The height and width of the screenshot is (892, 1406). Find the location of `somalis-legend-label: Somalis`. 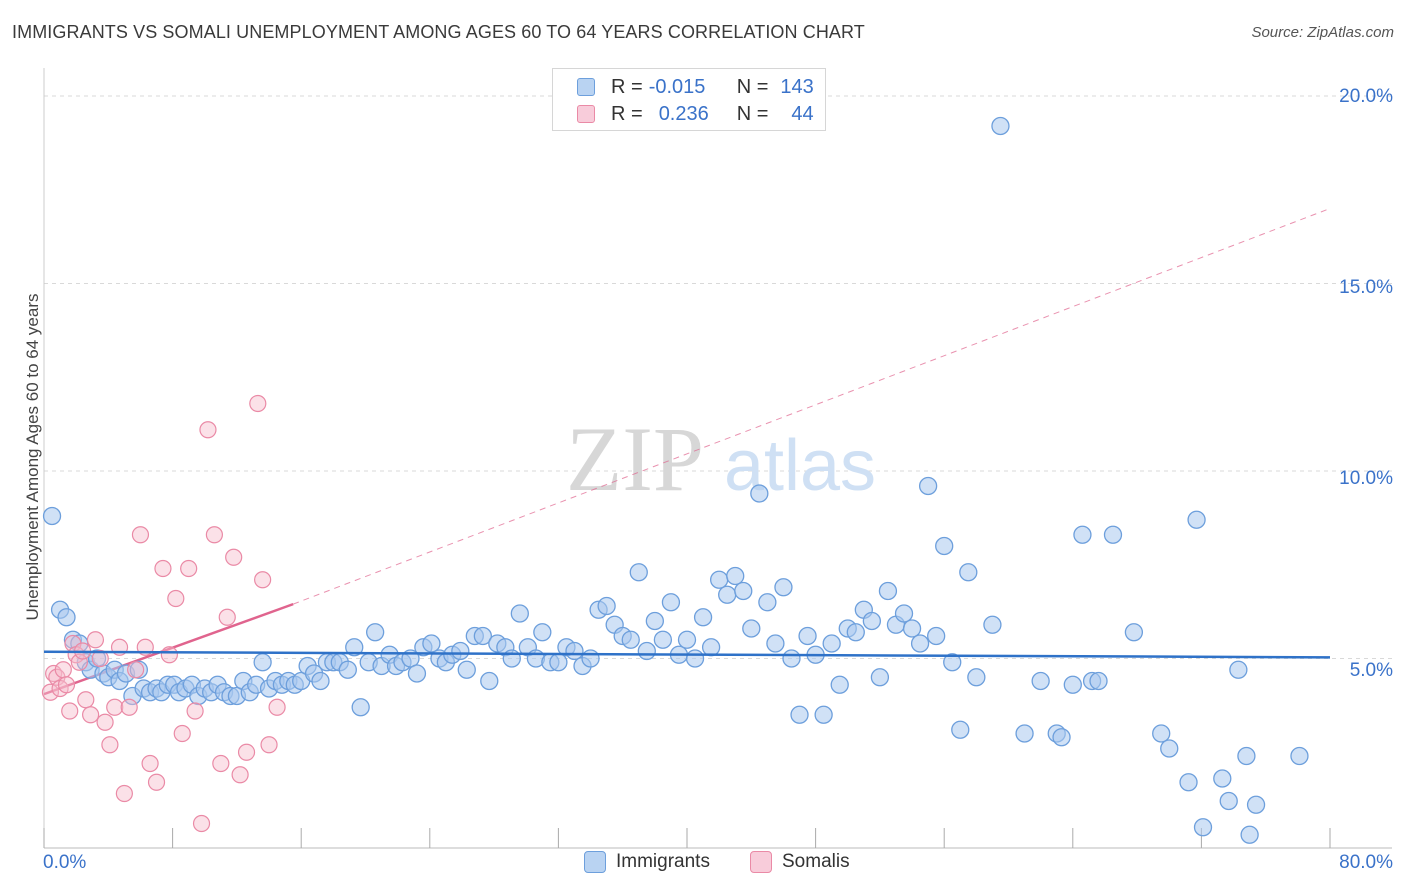

somalis-legend-label: Somalis is located at coordinates (816, 861).